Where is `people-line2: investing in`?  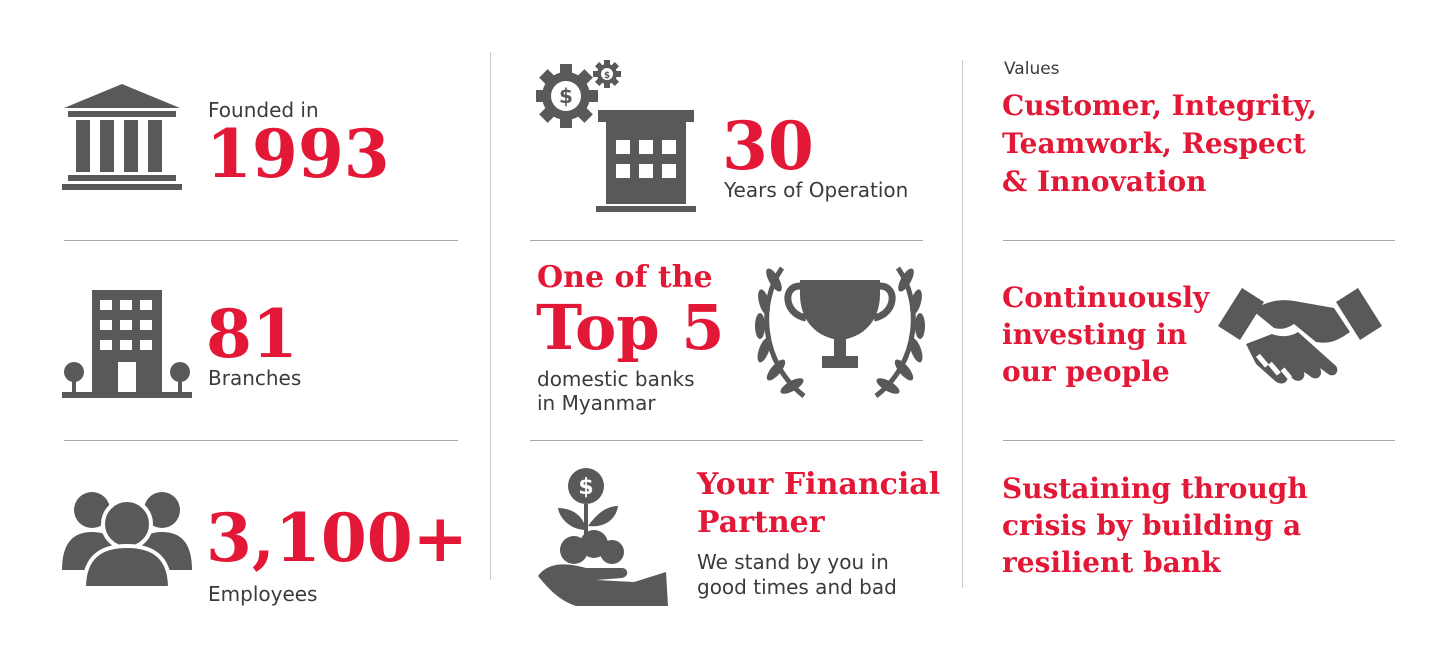 people-line2: investing in is located at coordinates (1095, 334).